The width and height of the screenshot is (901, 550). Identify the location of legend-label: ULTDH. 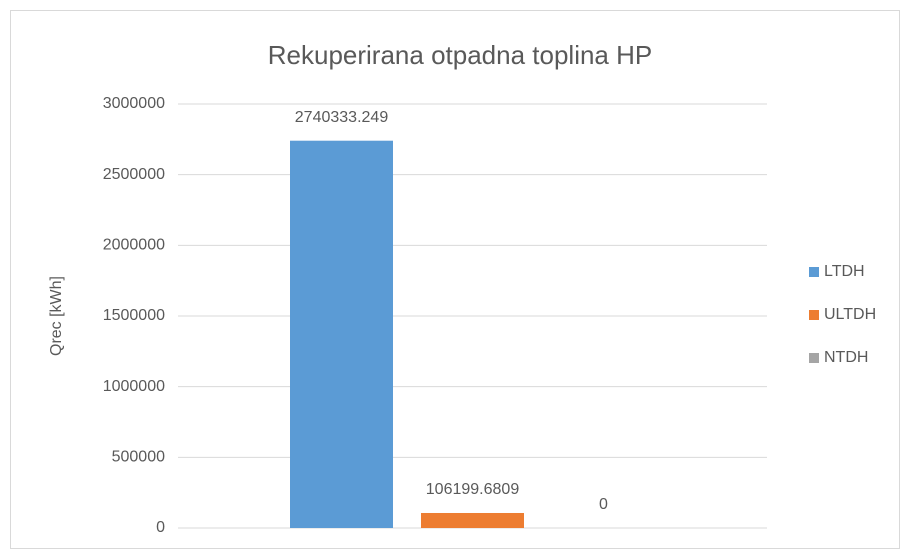
(850, 314).